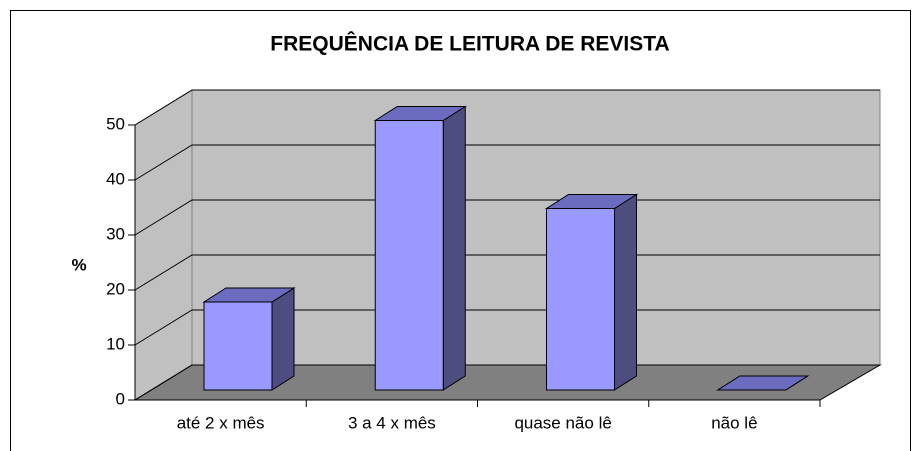  I want to click on x-tick-label: não lê, so click(734, 422).